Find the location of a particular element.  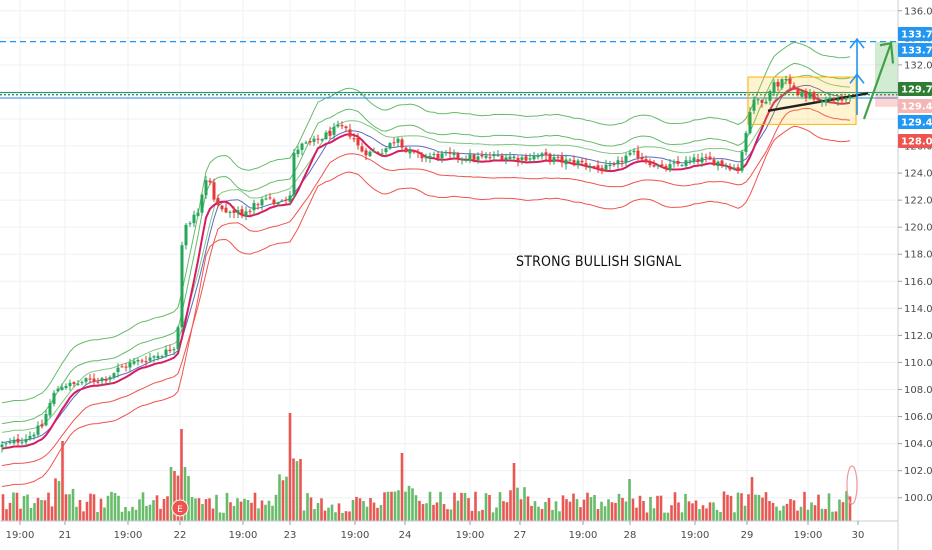

forecast-target-zone is located at coordinates (886, 68).